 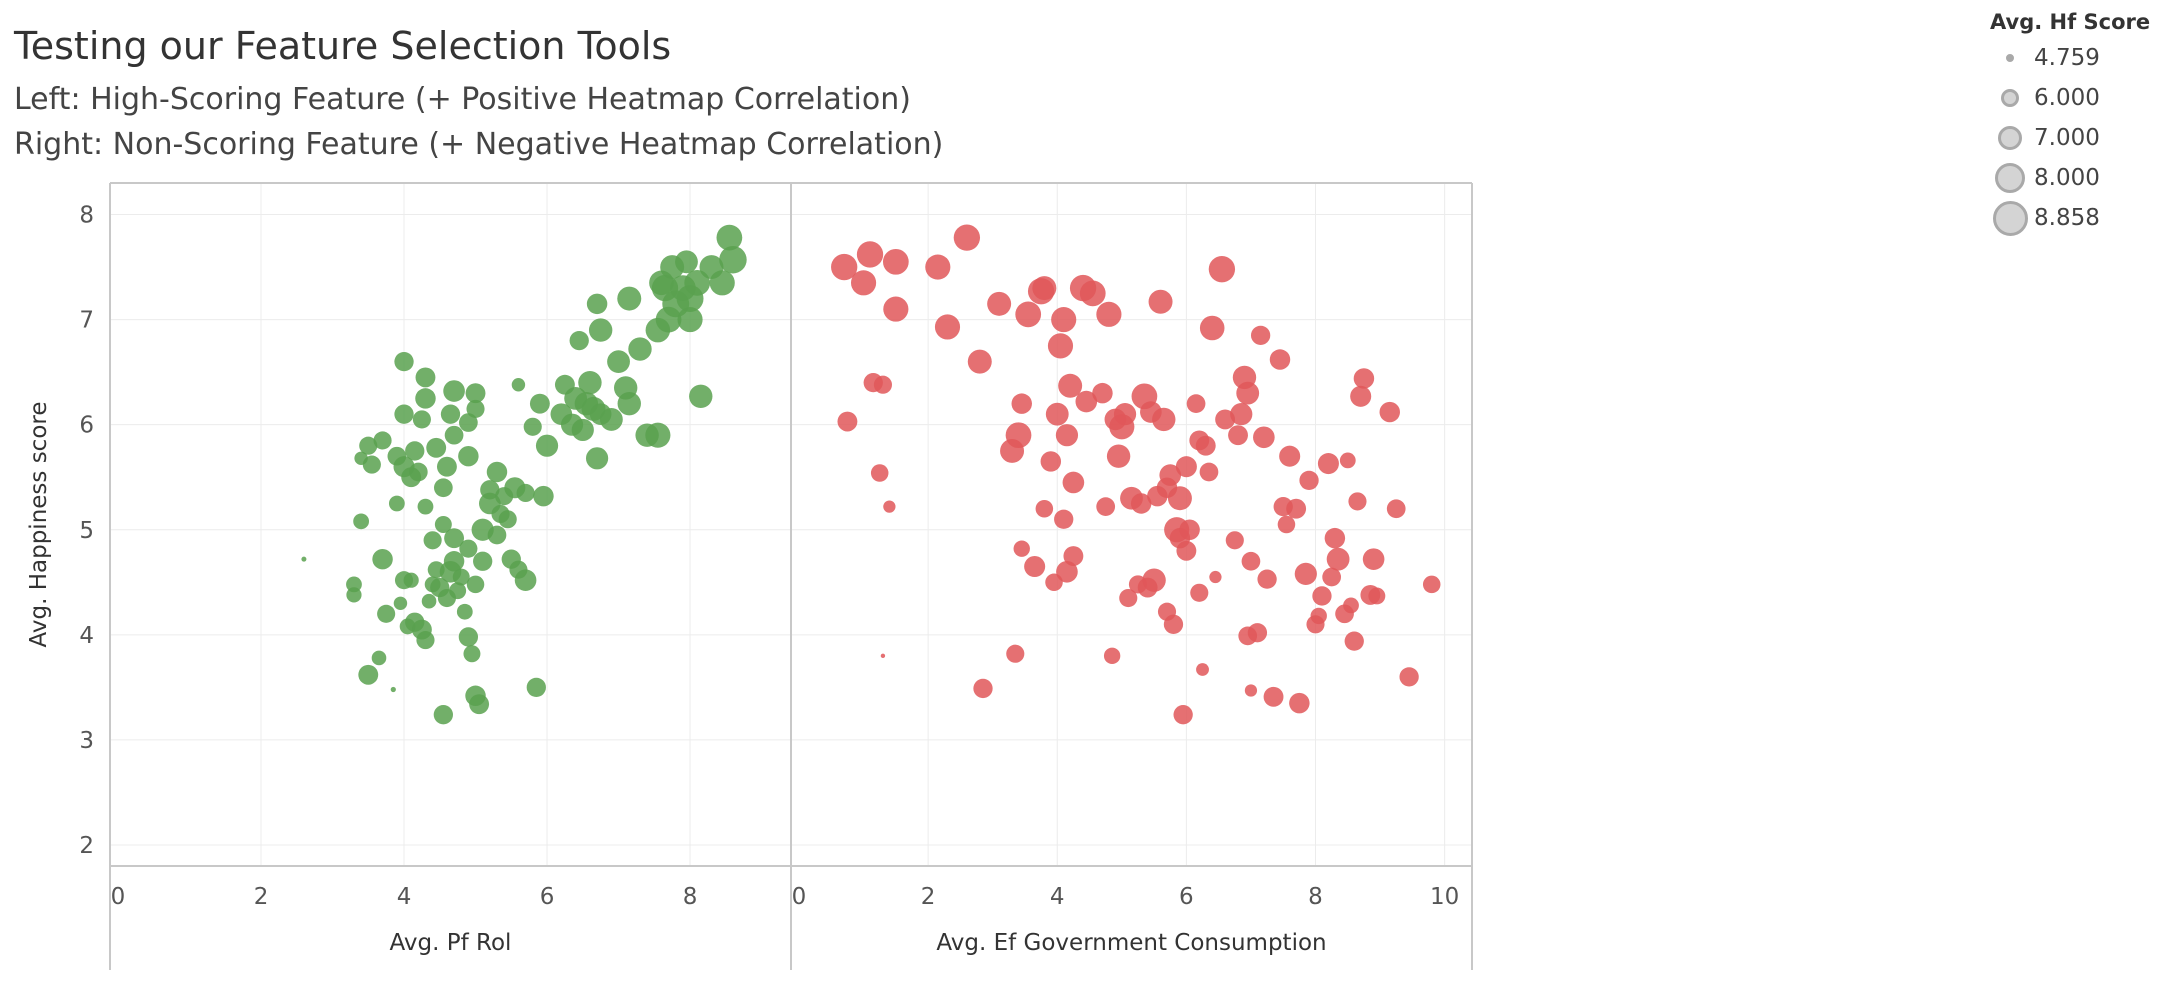 I want to click on y-tick-label: 5, so click(x=86, y=531).